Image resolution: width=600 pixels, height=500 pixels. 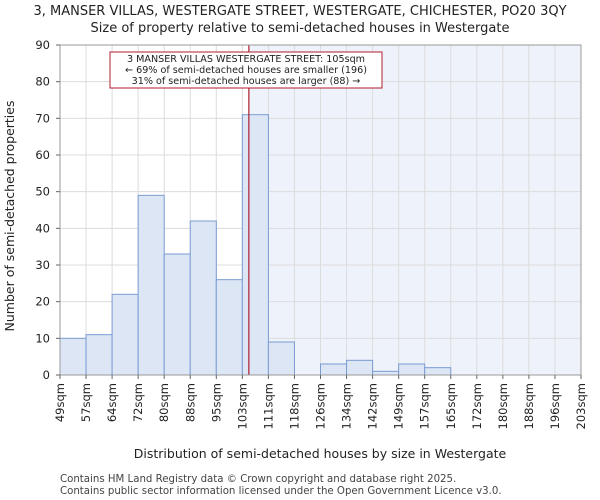 I want to click on x-tick-label: 49sqm, so click(x=60, y=402).